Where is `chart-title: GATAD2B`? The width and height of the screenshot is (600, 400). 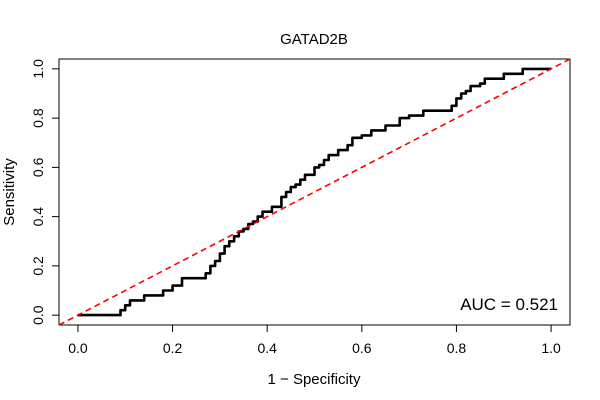 chart-title: GATAD2B is located at coordinates (314, 39).